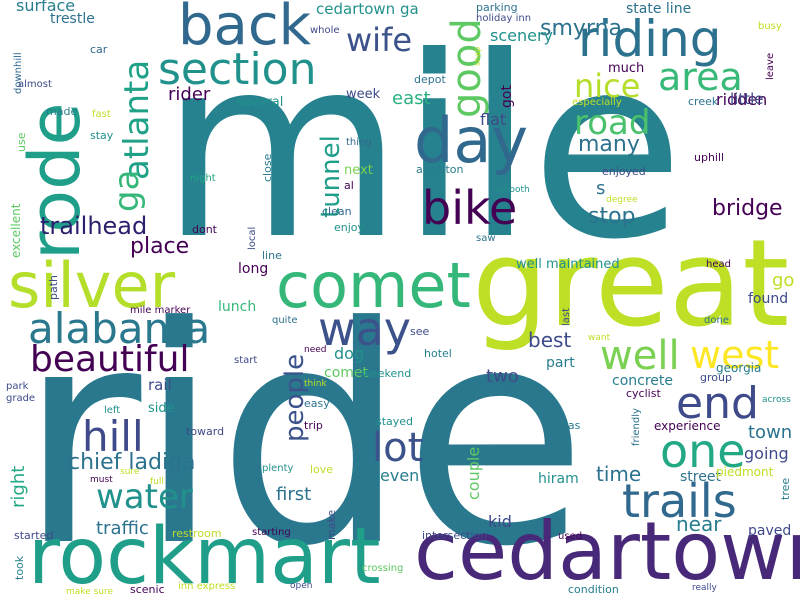 This screenshot has height=600, width=800. I want to click on cloud-word: cyclist, so click(643, 393).